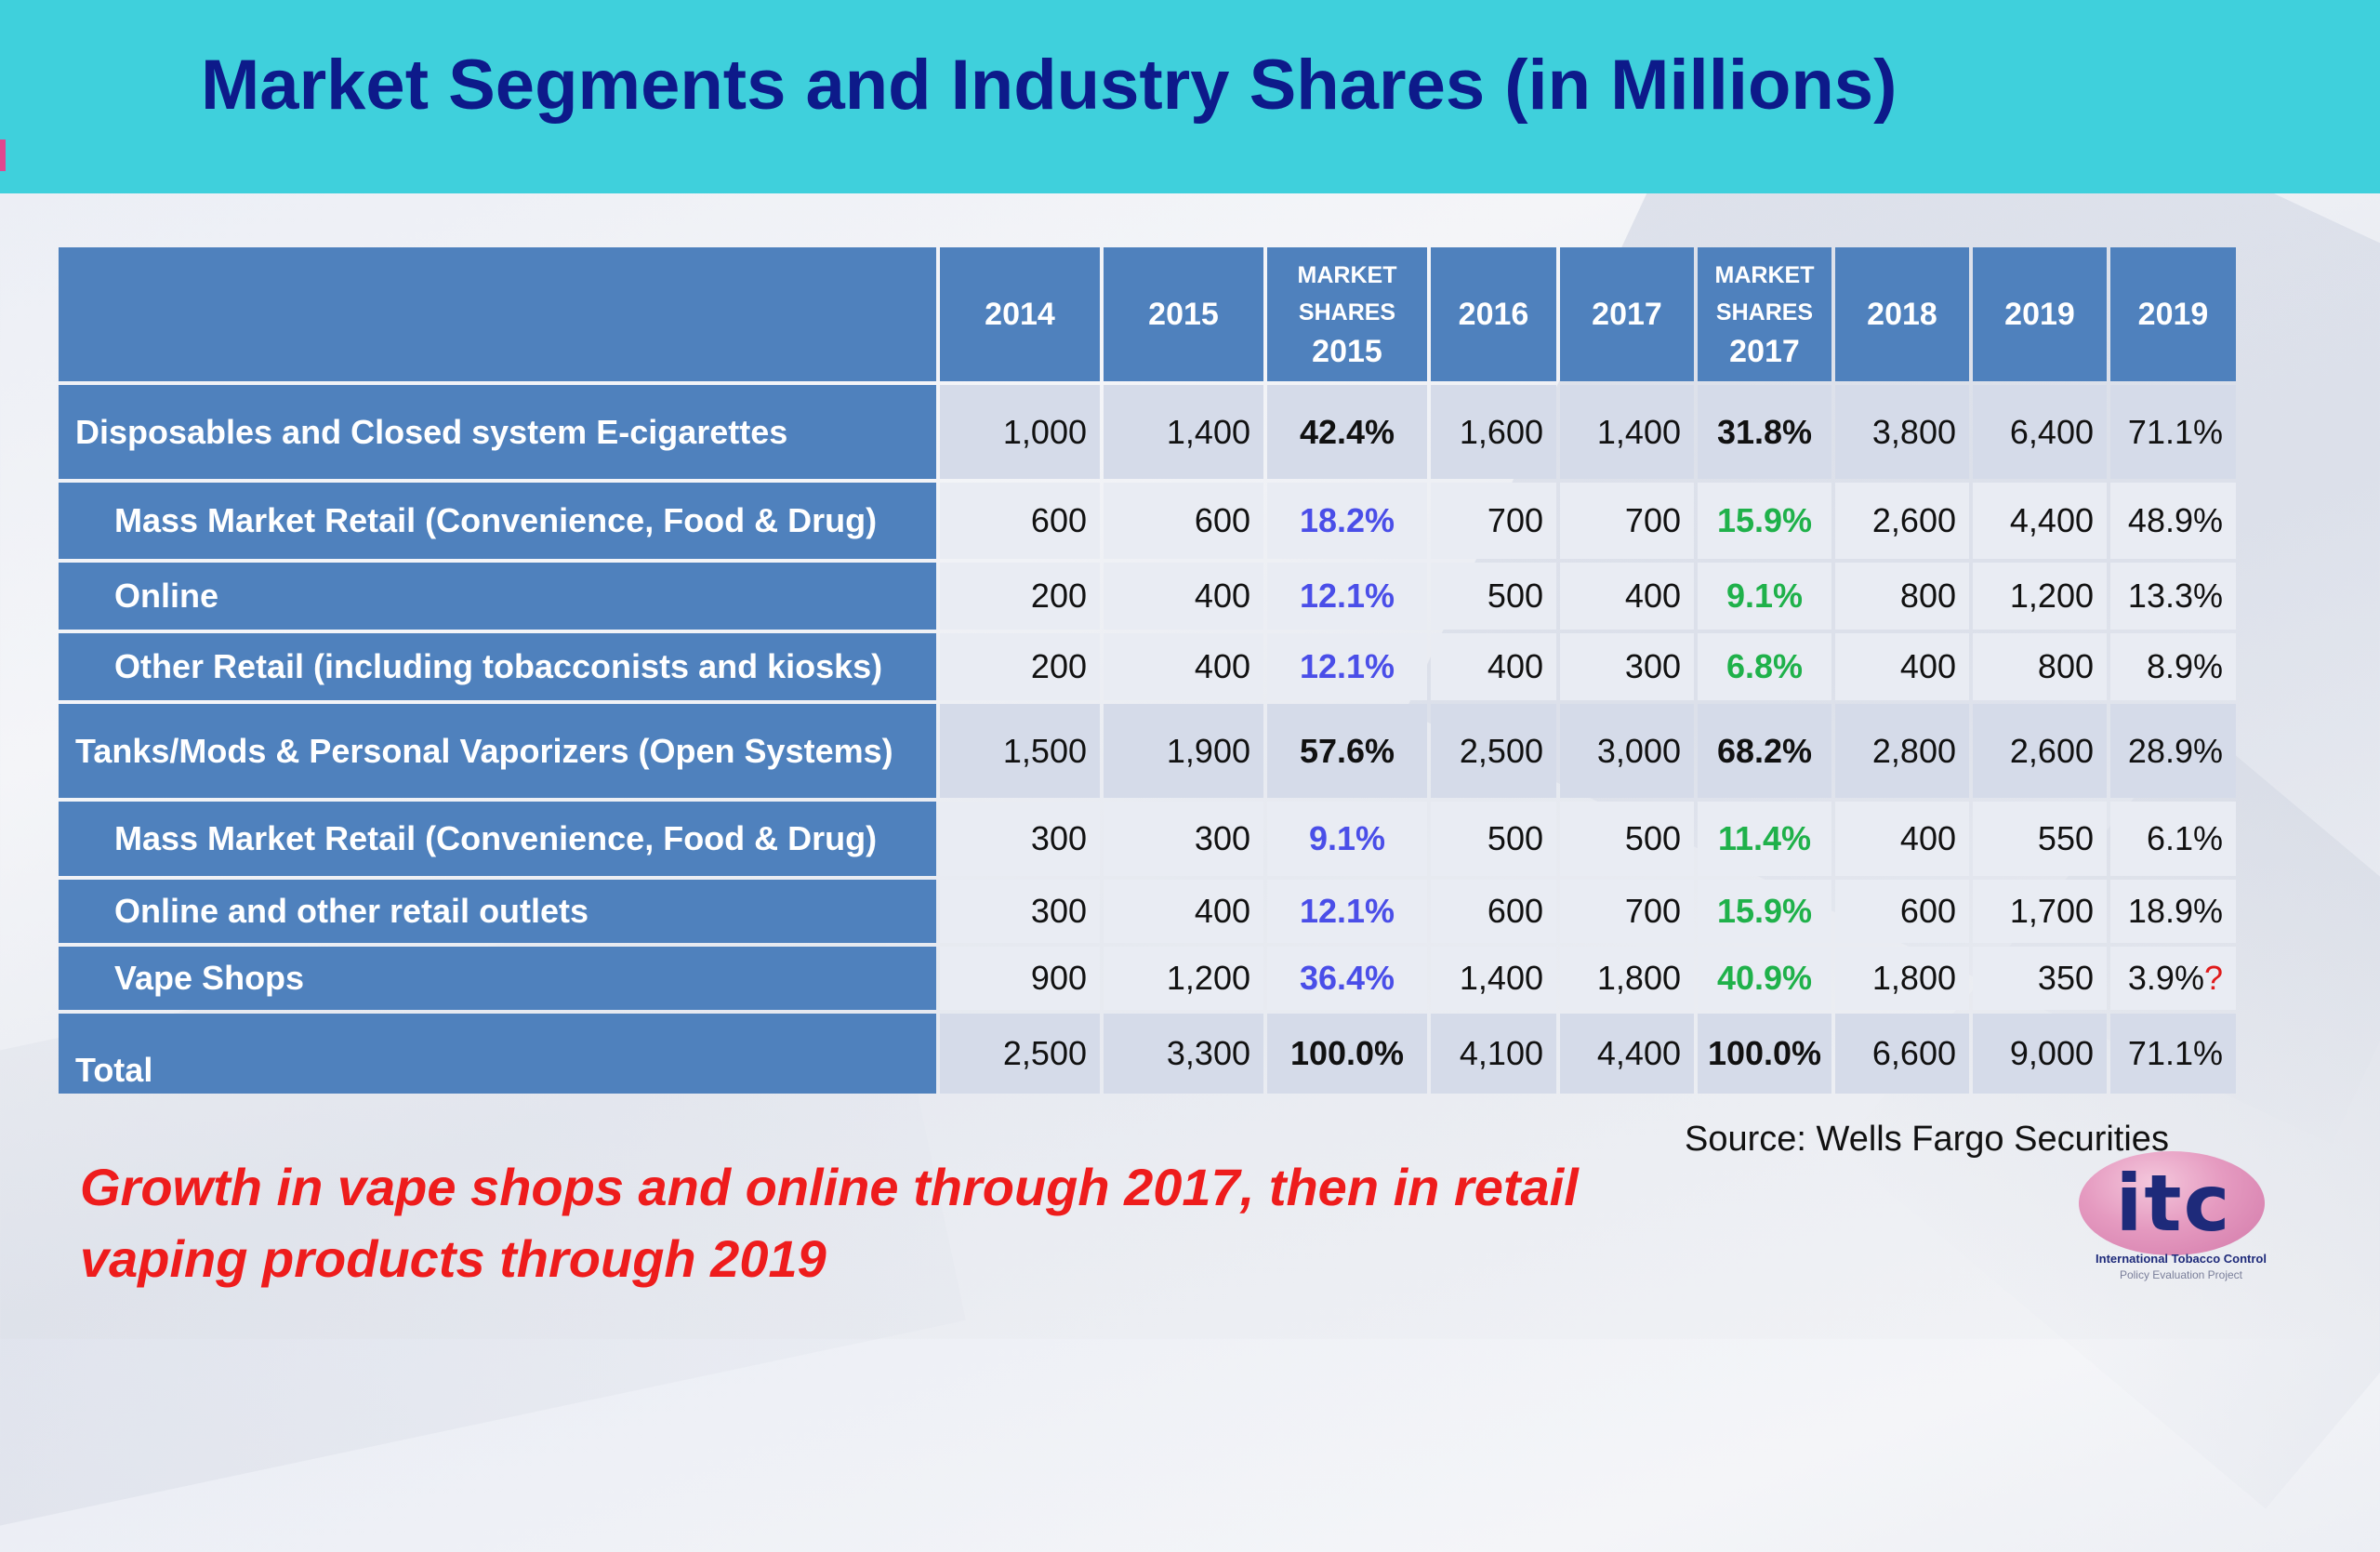 This screenshot has height=1552, width=2380. I want to click on logo-project-name: Policy Evaluation Project, so click(2181, 1274).